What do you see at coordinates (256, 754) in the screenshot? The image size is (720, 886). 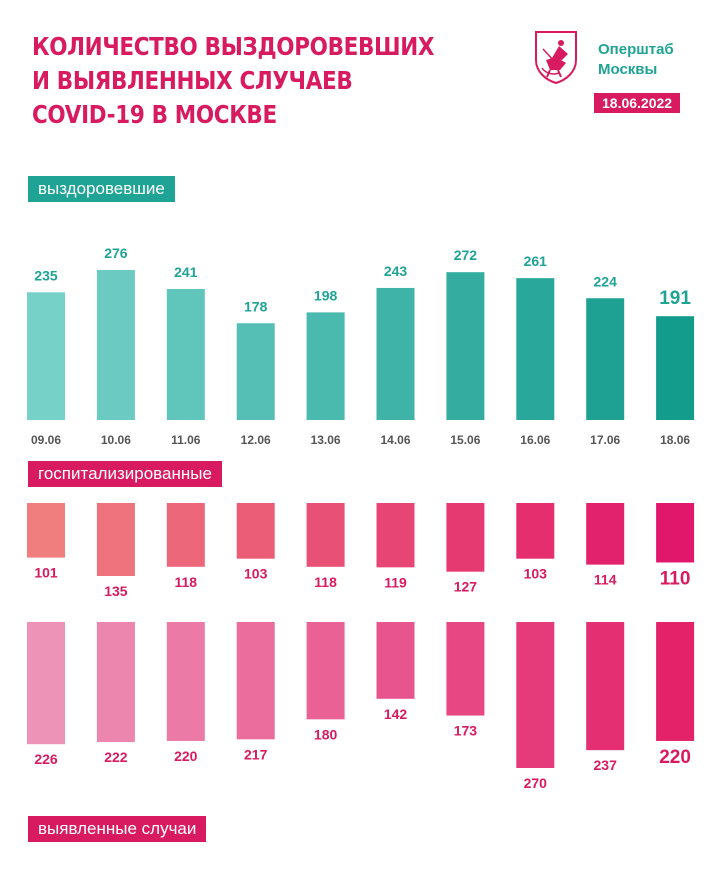 I see `detected-value-label: 217` at bounding box center [256, 754].